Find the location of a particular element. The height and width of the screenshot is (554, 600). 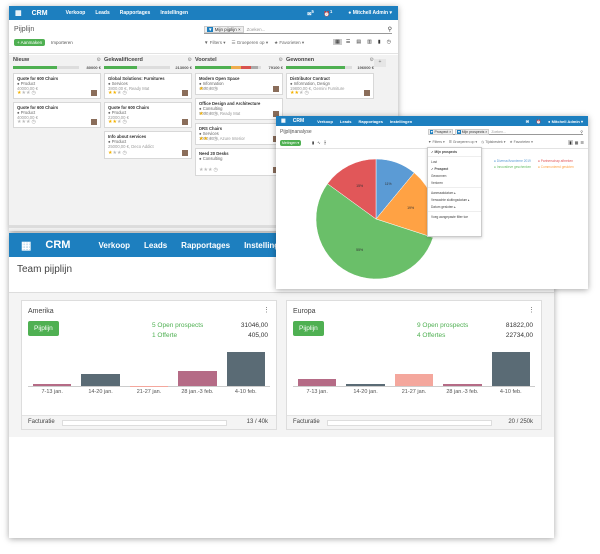

pivot-view-icon: ▦ is located at coordinates (576, 142).